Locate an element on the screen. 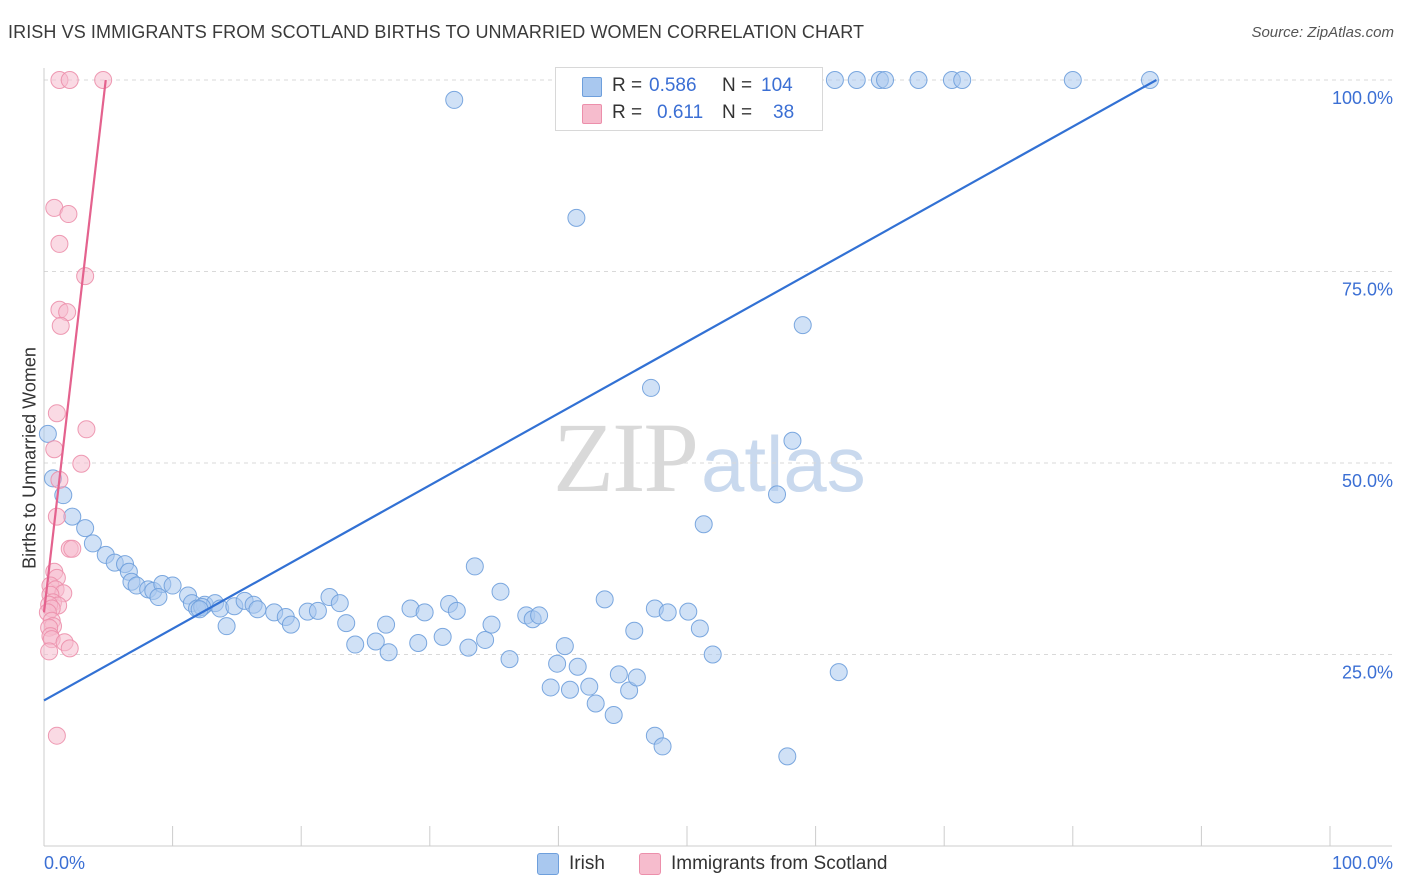 This screenshot has width=1406, height=892. legend-swatch-irish is located at coordinates (592, 87).